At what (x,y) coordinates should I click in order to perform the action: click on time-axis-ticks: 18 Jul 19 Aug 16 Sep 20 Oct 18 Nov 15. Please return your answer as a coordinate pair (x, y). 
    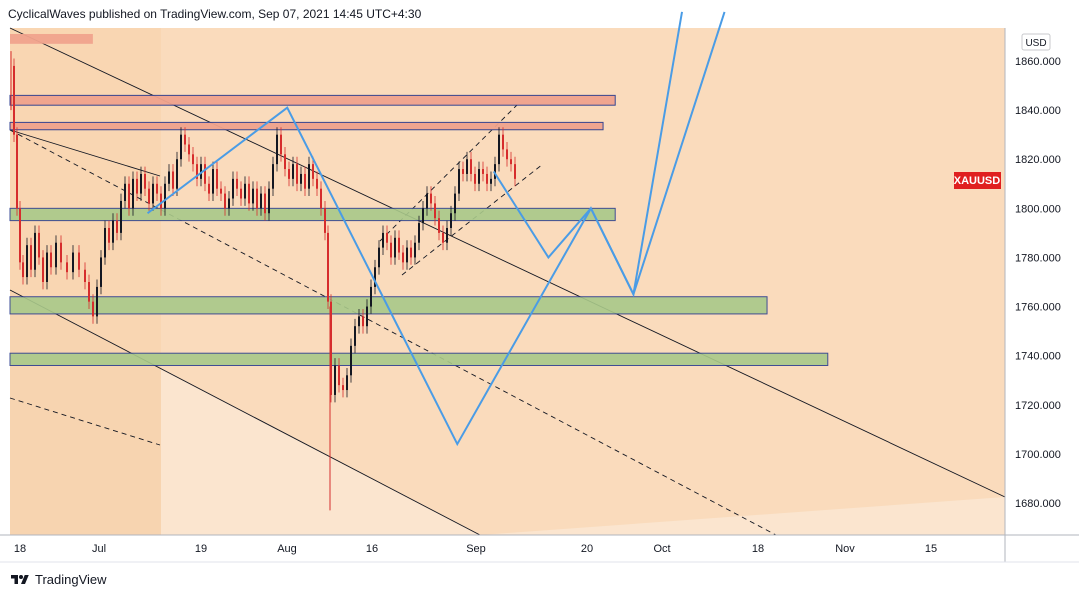
    Looking at the image, I should click on (475, 549).